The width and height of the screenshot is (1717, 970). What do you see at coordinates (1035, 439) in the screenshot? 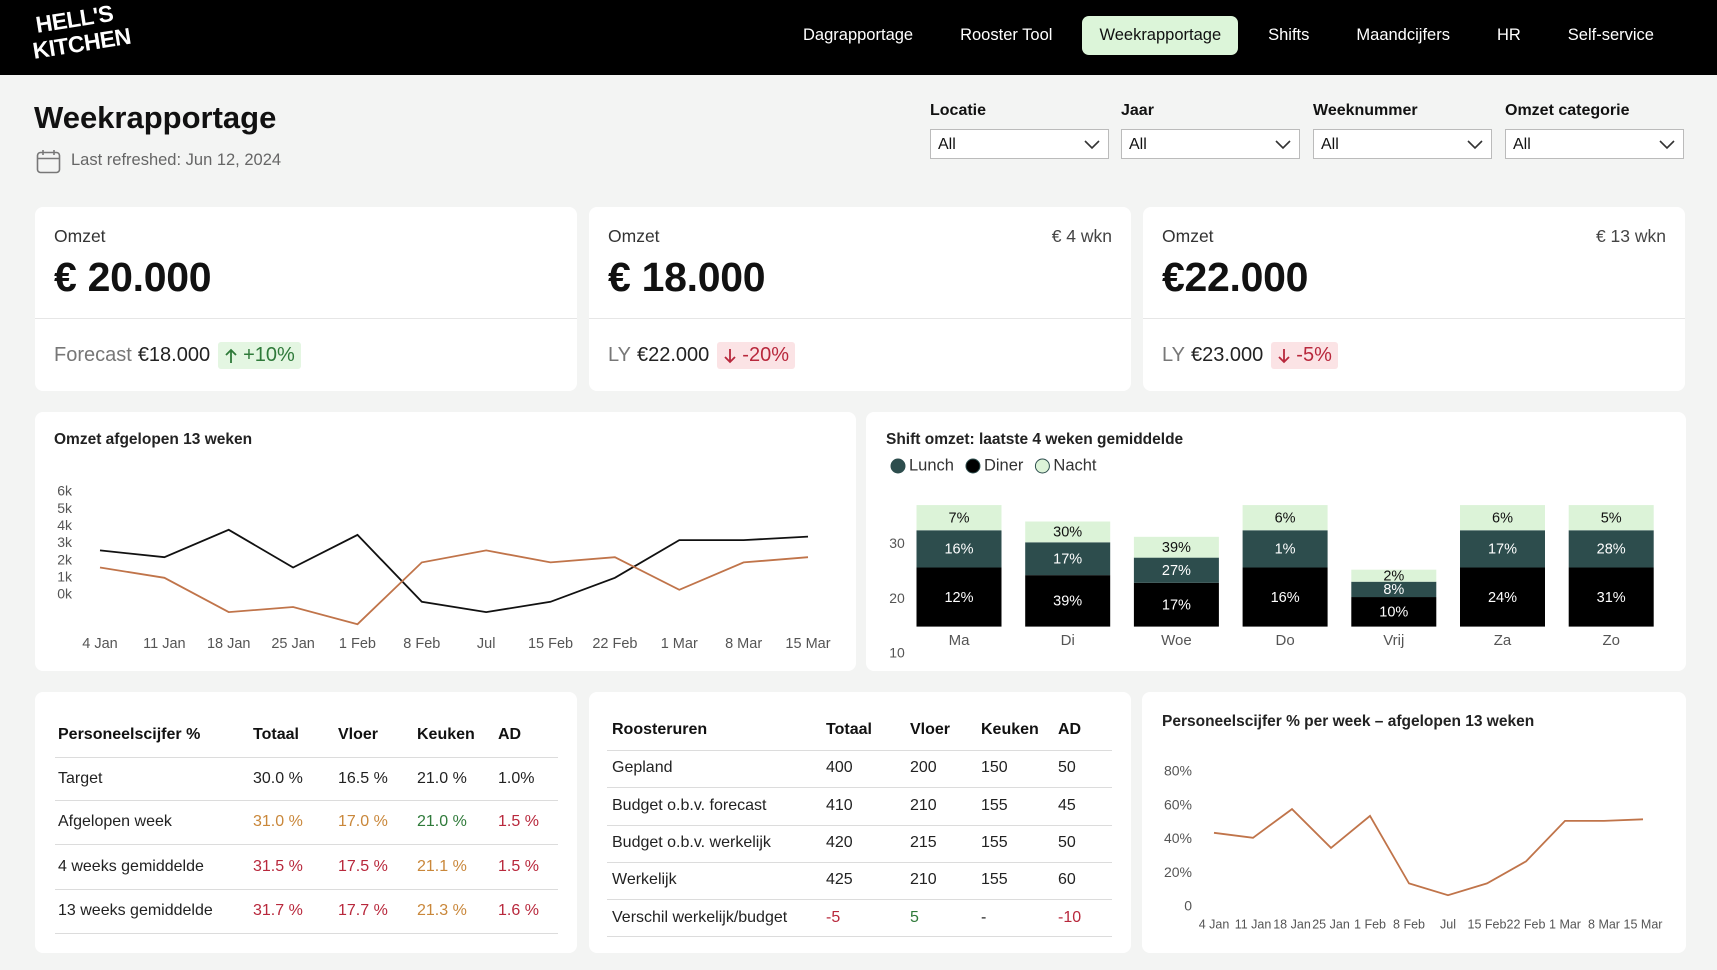
I see `chart-title: Shift omzet: laatste 4 weken gemiddelde` at bounding box center [1035, 439].